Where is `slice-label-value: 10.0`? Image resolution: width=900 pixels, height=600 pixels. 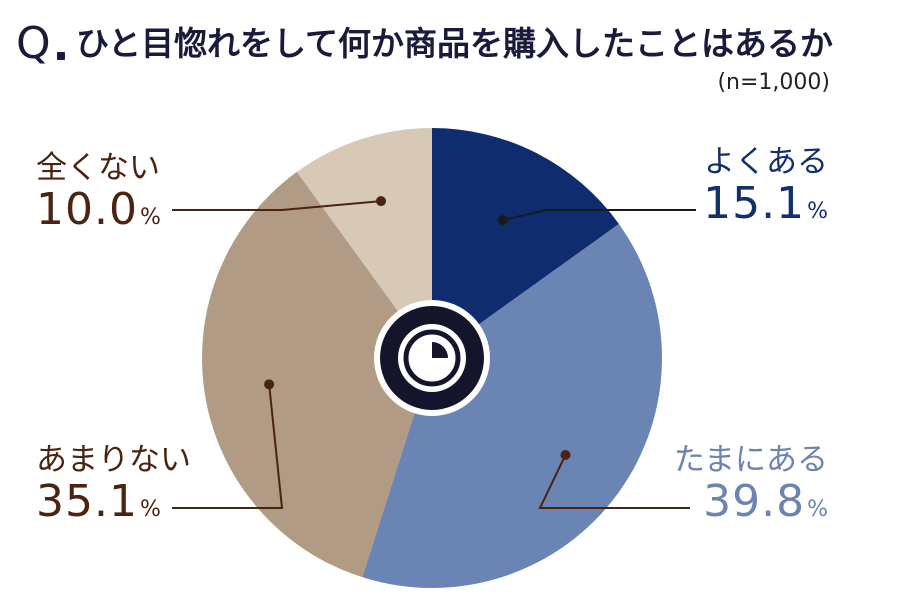
slice-label-value: 10.0 is located at coordinates (87, 209).